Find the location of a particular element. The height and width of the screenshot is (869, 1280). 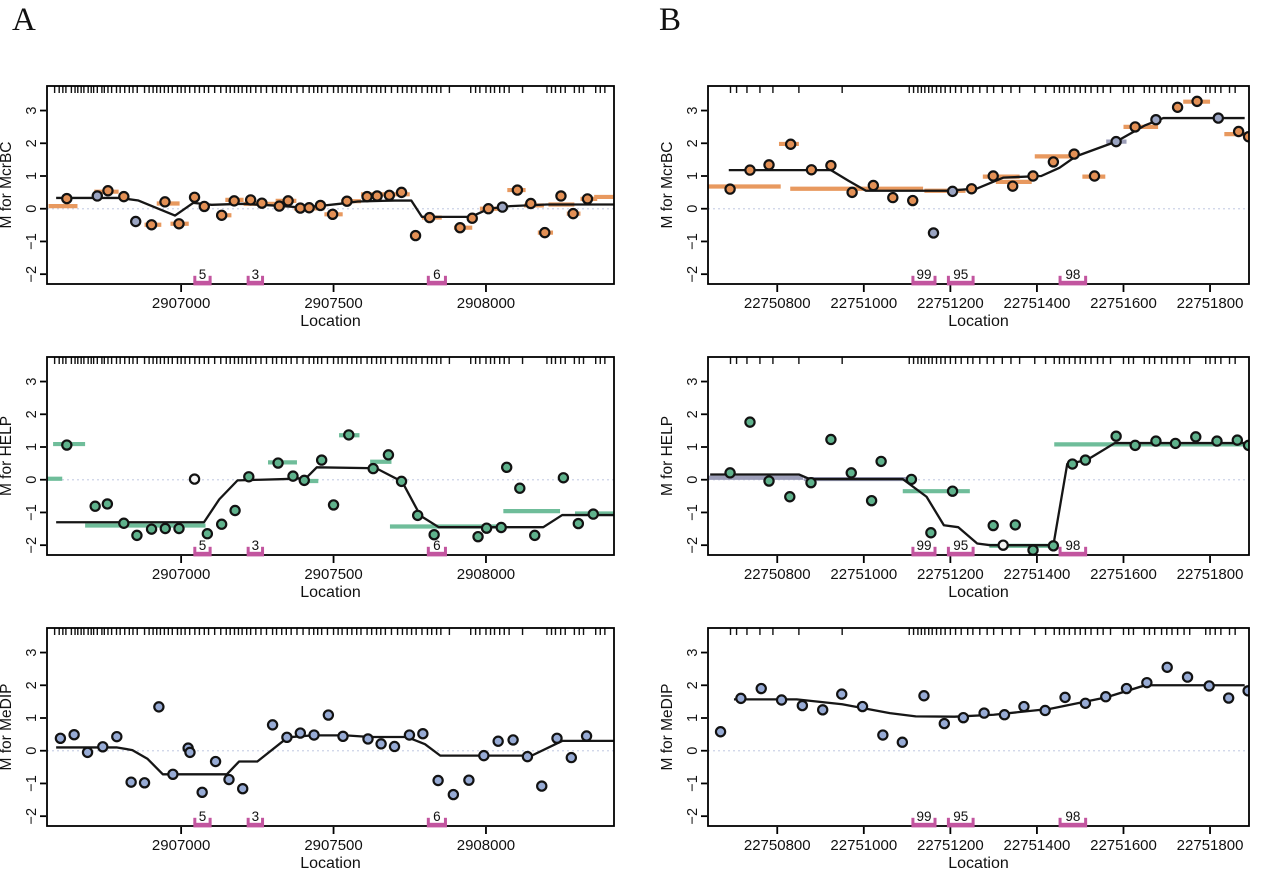

x-tick-label: 2907000 is located at coordinates (181, 303).